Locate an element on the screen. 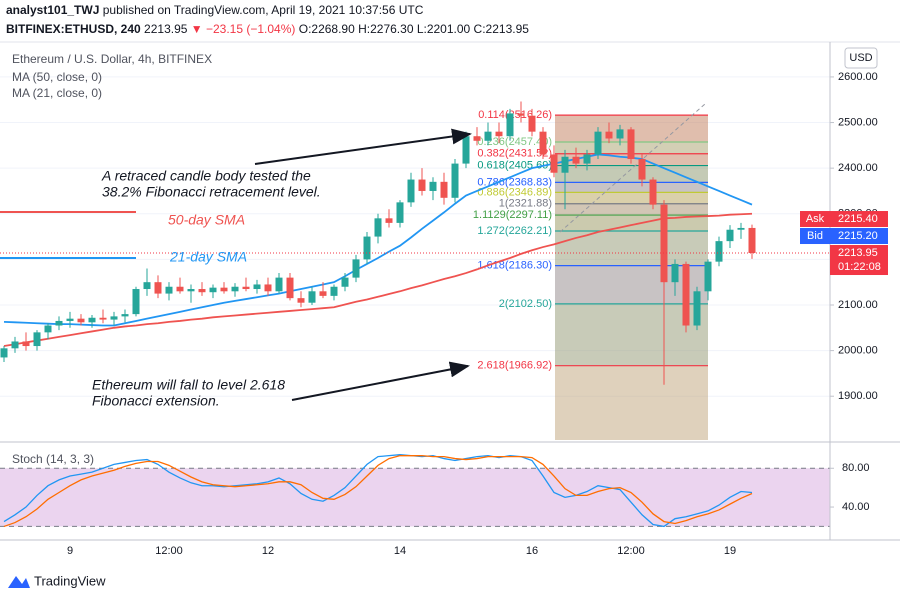 Image resolution: width=900 pixels, height=600 pixels. fib-label: 2(2102.50) is located at coordinates (525, 304).